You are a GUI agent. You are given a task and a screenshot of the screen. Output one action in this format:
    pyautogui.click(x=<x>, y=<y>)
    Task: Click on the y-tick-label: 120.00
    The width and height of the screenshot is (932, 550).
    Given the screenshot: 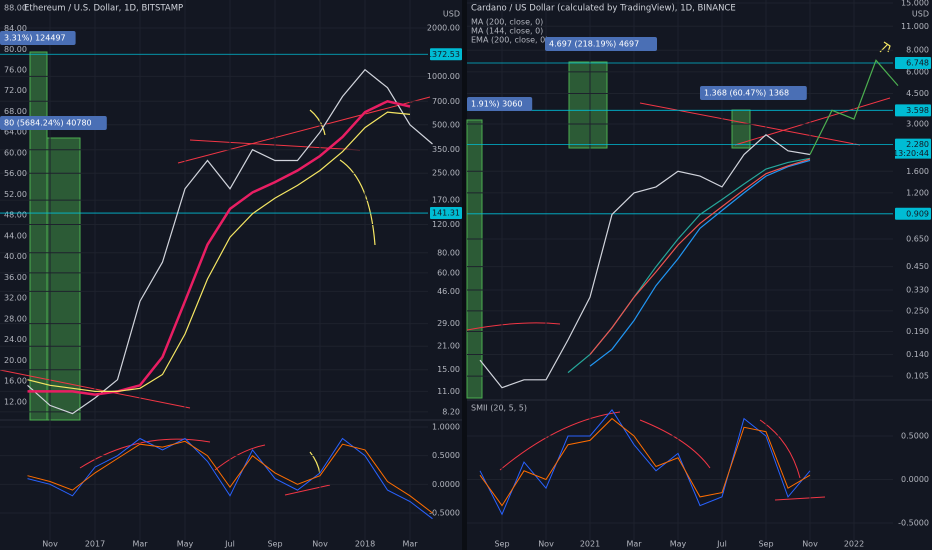 What is the action you would take?
    pyautogui.click(x=446, y=224)
    